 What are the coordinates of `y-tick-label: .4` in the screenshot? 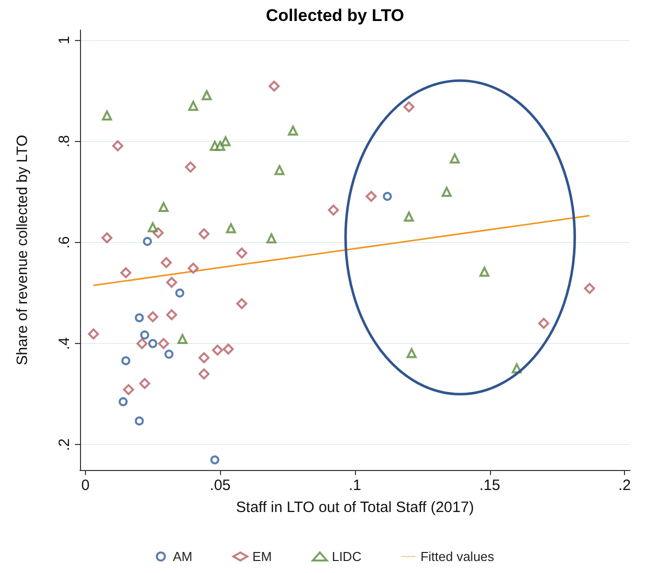 It's located at (64, 343).